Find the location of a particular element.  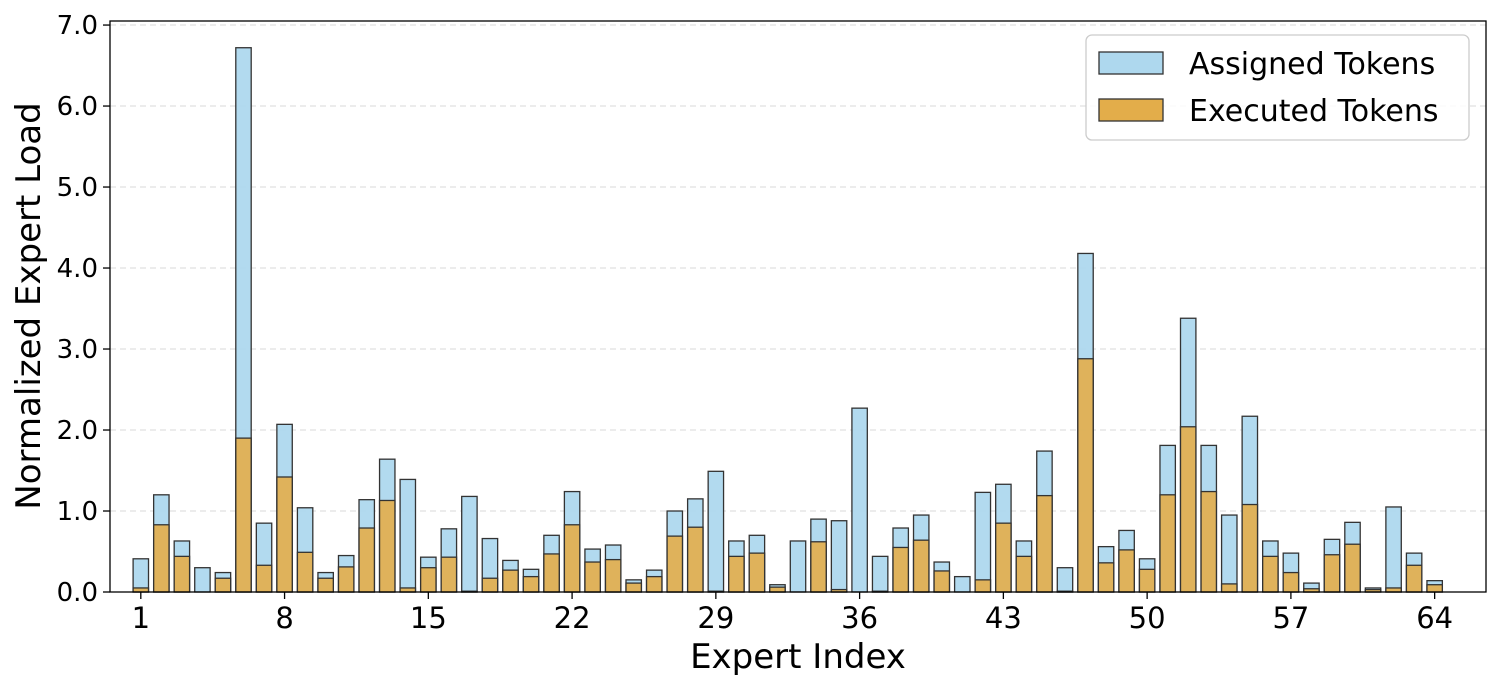

y-tick-label: 3.0 is located at coordinates (77, 350).